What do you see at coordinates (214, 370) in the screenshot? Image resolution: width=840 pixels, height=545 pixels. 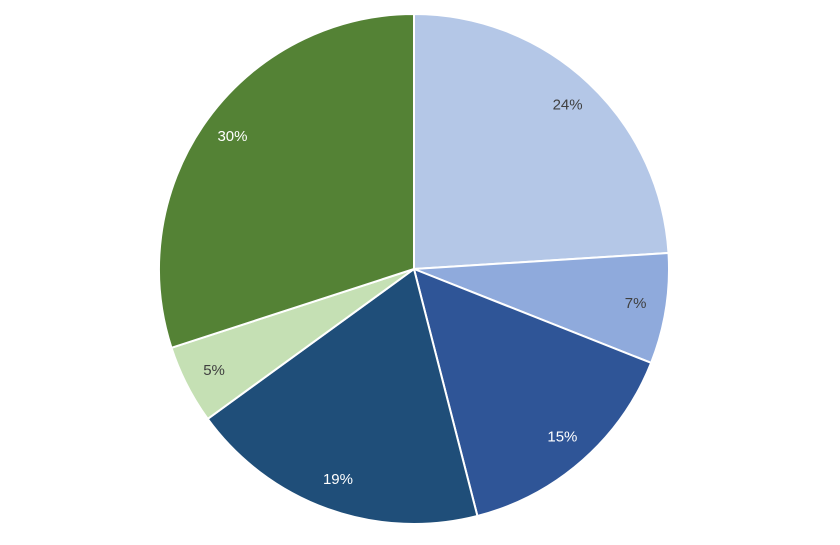 I see `data-label: 5%` at bounding box center [214, 370].